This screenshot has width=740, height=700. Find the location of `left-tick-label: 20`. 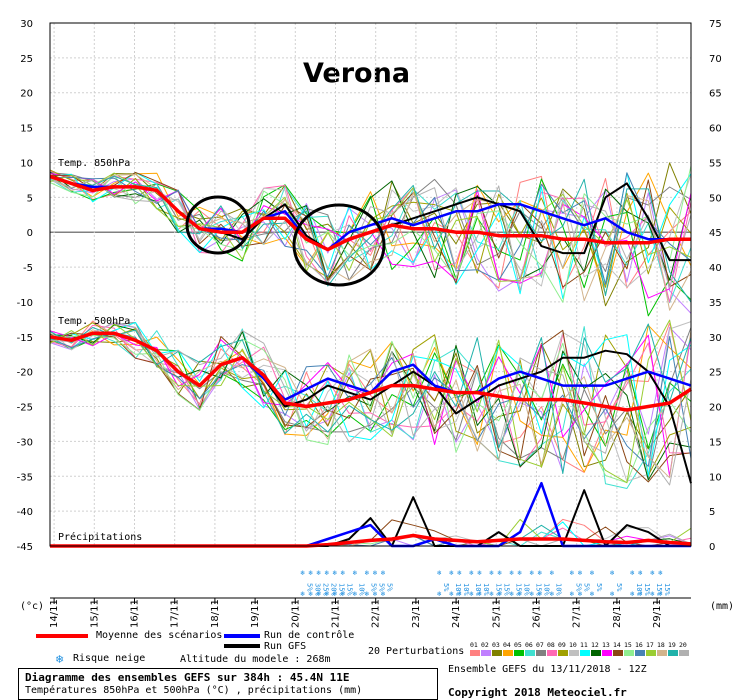

left-tick-label: 20 is located at coordinates (26, 94).